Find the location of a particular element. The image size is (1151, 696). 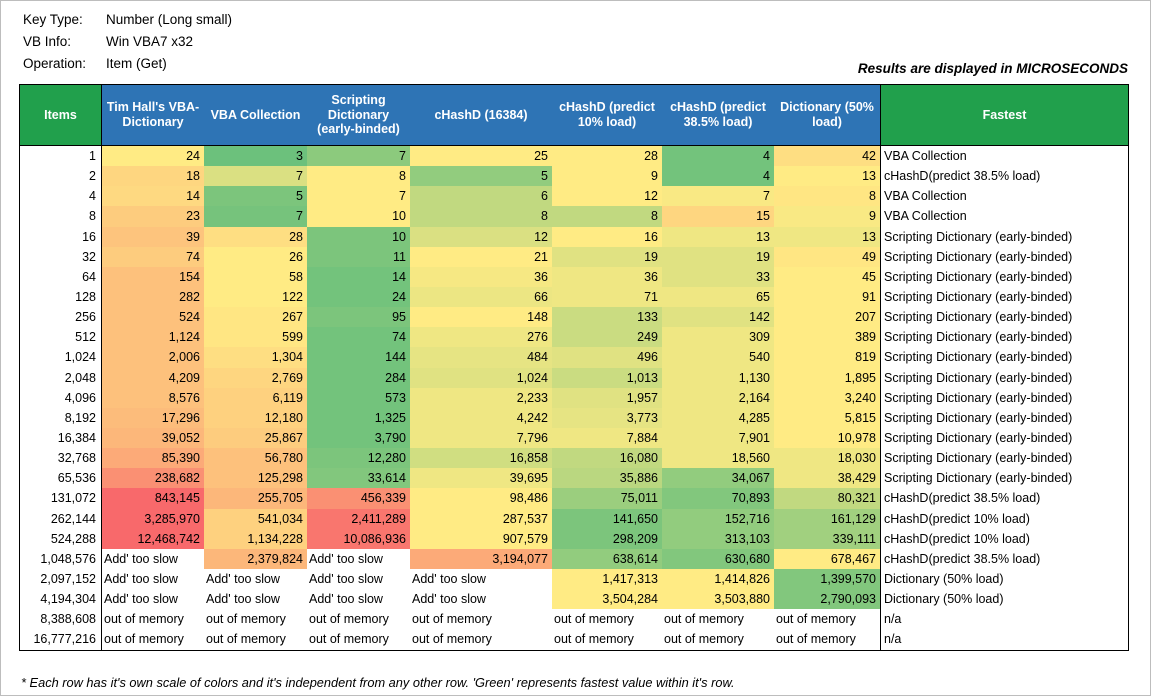

value-cell: 122 is located at coordinates (255, 297).